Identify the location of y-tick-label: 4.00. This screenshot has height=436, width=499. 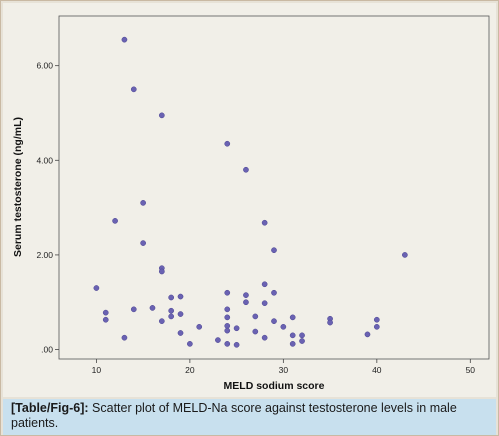
(44, 160).